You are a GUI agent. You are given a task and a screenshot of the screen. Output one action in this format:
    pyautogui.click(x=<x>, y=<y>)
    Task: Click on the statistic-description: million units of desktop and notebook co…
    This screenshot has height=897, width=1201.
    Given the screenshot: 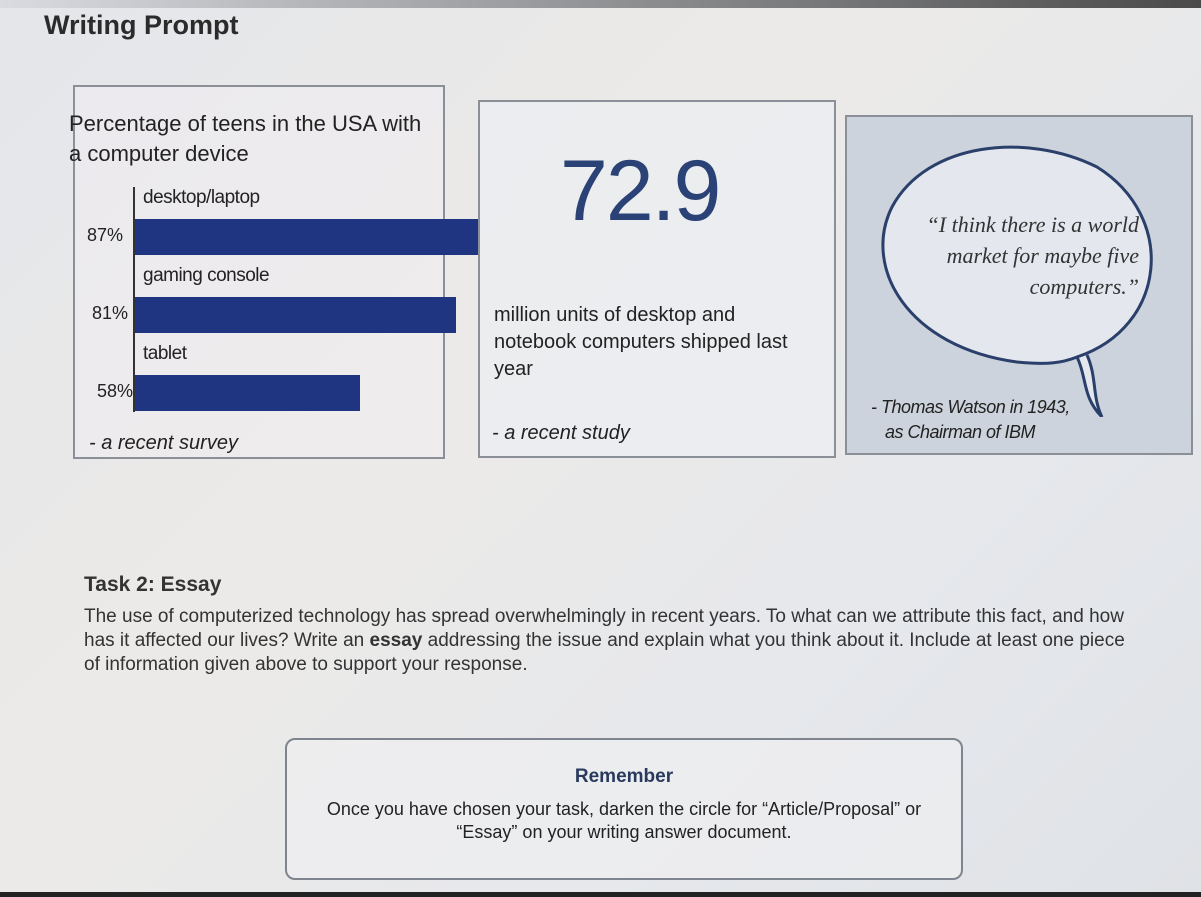 What is the action you would take?
    pyautogui.click(x=641, y=342)
    